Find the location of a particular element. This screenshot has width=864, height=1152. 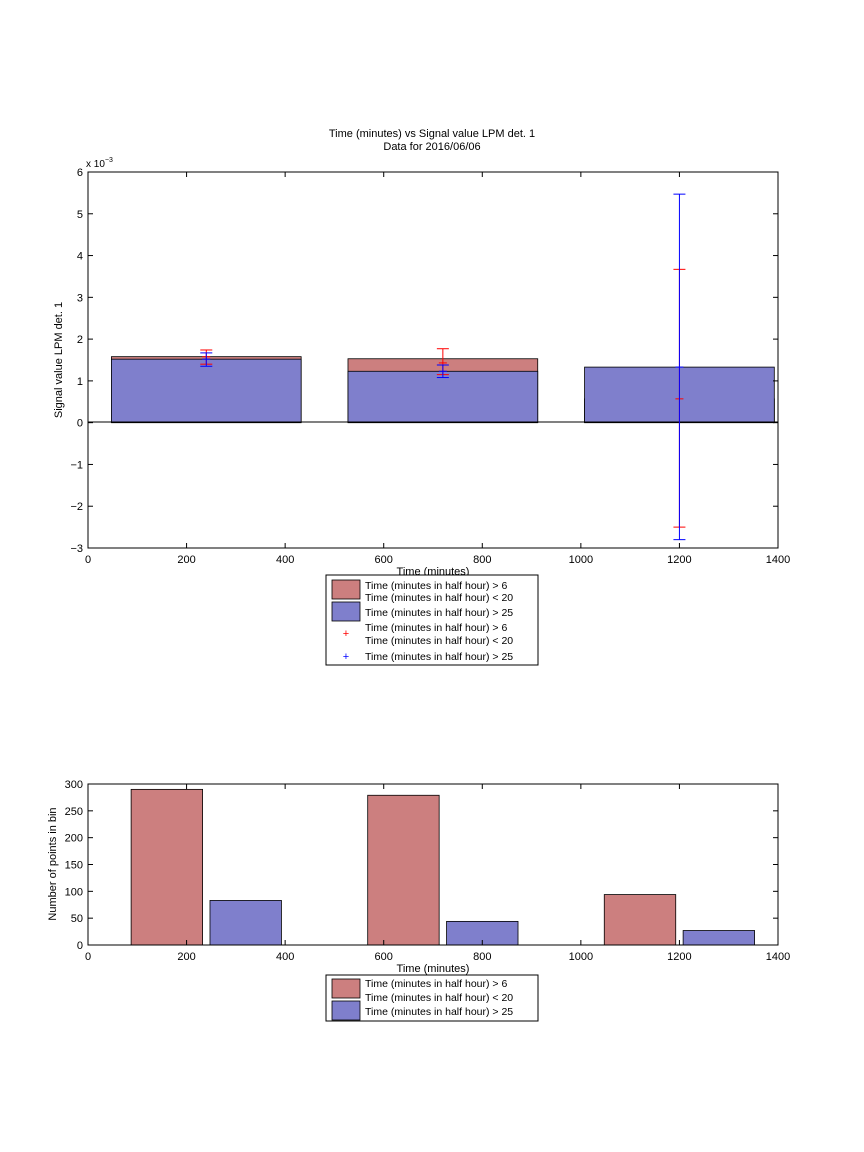

chart-subtitle: Data for 2016/06/06 is located at coordinates (431, 147).